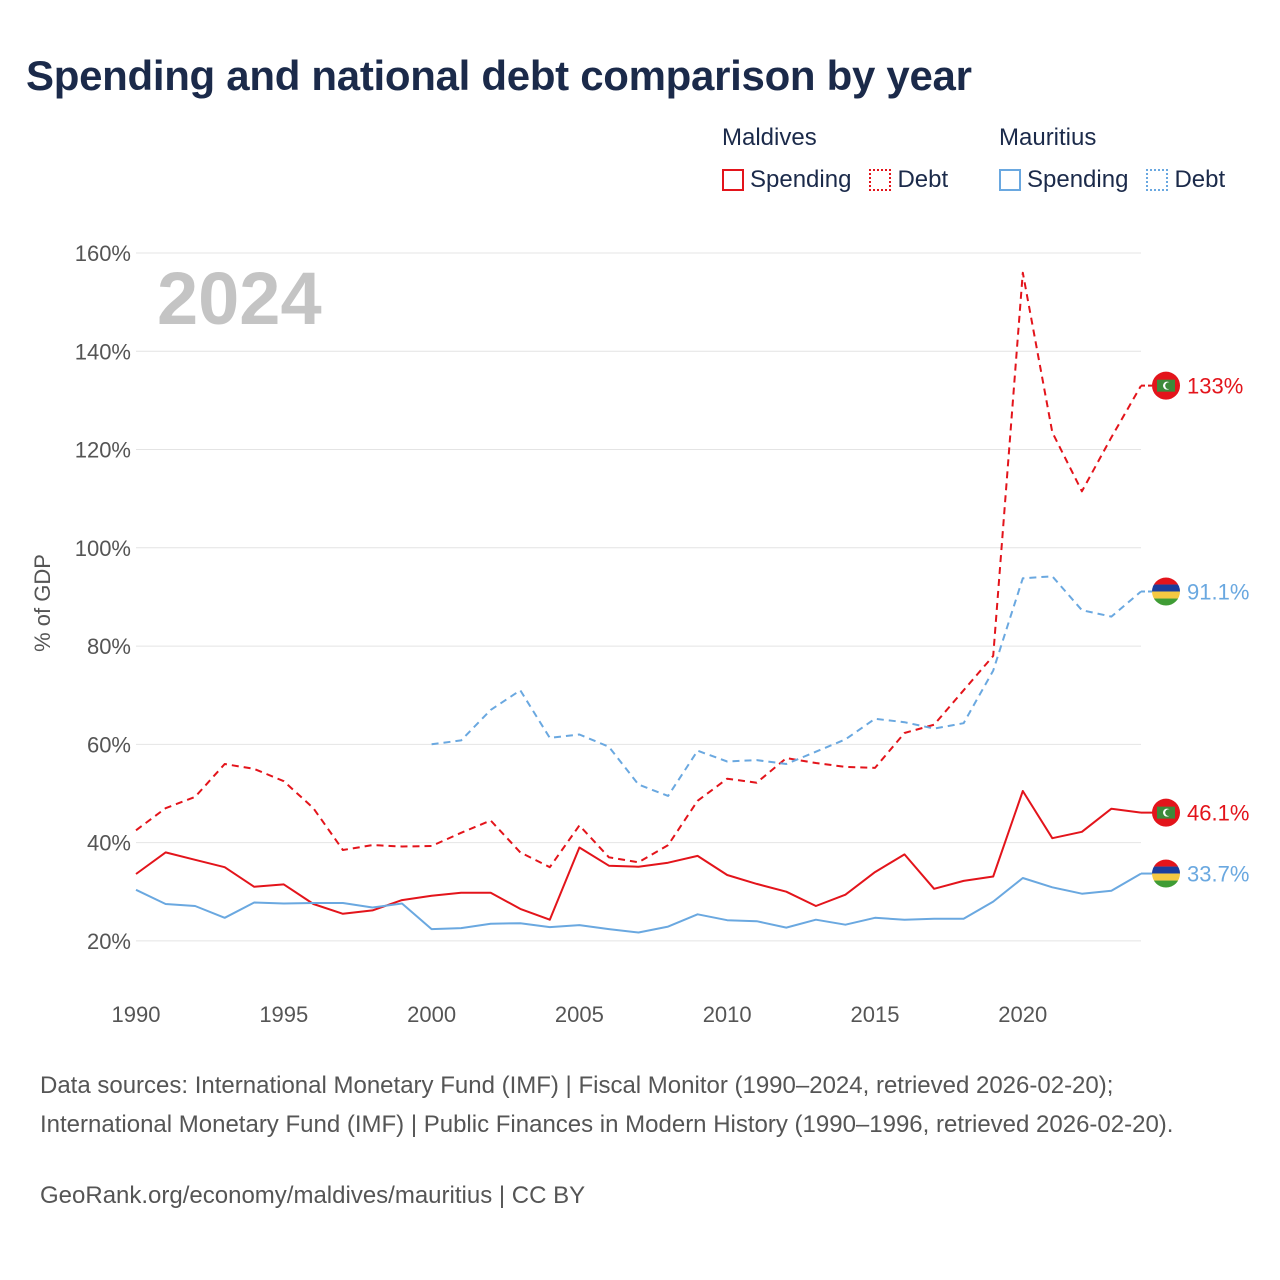 This screenshot has width=1280, height=1280. What do you see at coordinates (638, 855) in the screenshot?
I see `maldives-spending-line` at bounding box center [638, 855].